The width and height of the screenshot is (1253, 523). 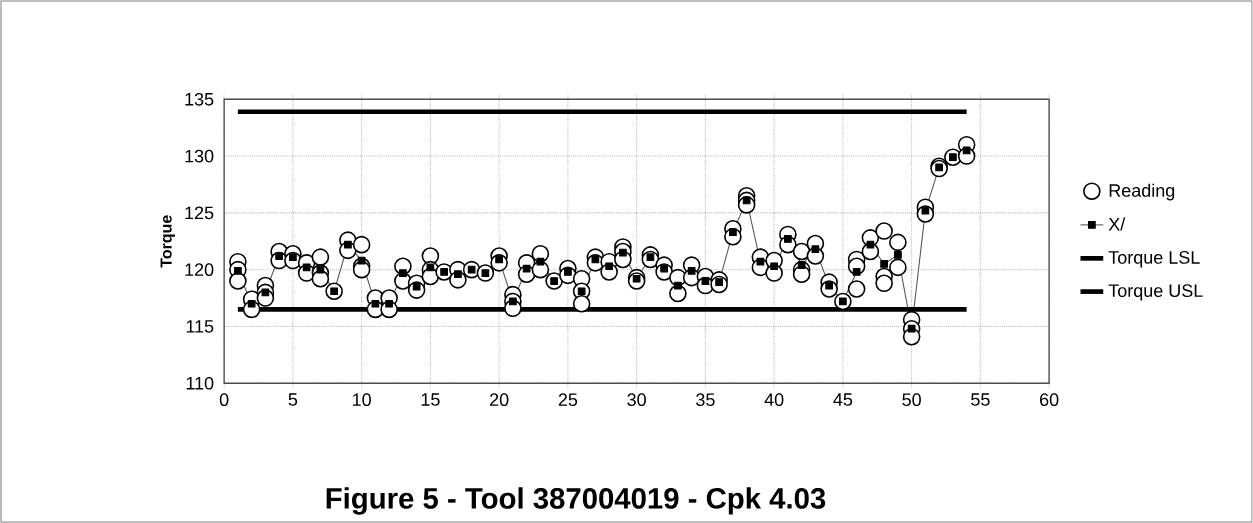 I want to click on text: Figure 5 - Tool 387004019 - Cpk 4.03, so click(x=576, y=501).